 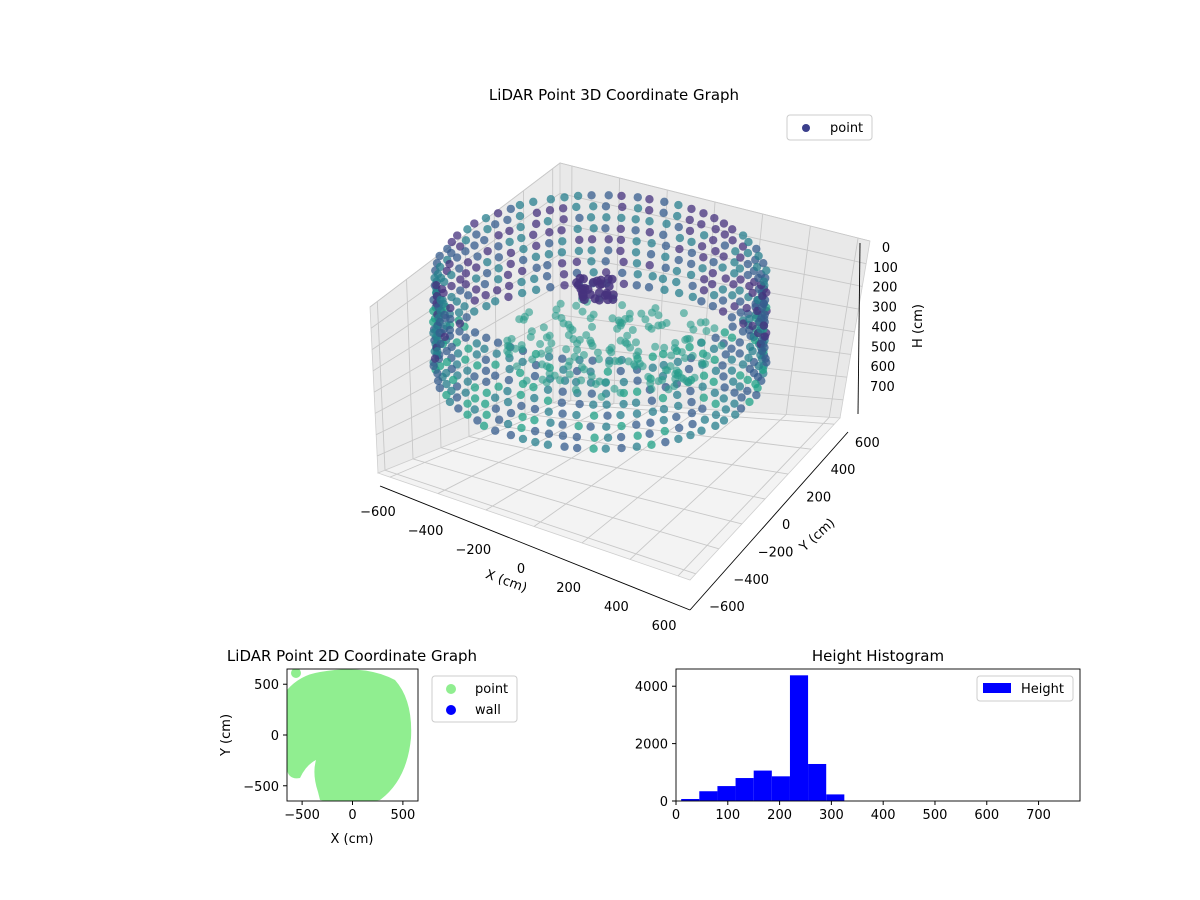 What do you see at coordinates (651, 687) in the screenshot?
I see `y-tick-label-histogram: 4000` at bounding box center [651, 687].